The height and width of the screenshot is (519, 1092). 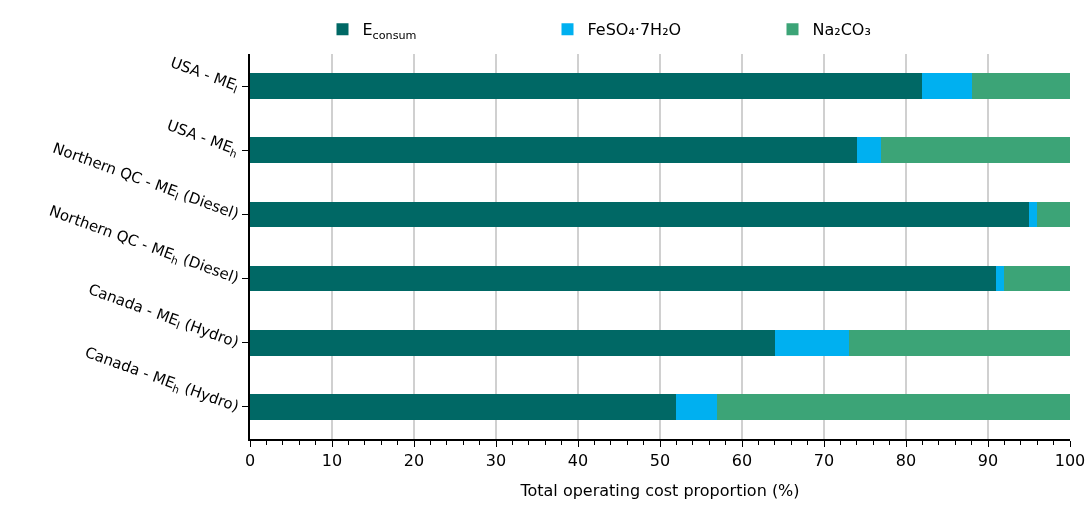 I want to click on x-tick-label: 20, so click(x=414, y=461).